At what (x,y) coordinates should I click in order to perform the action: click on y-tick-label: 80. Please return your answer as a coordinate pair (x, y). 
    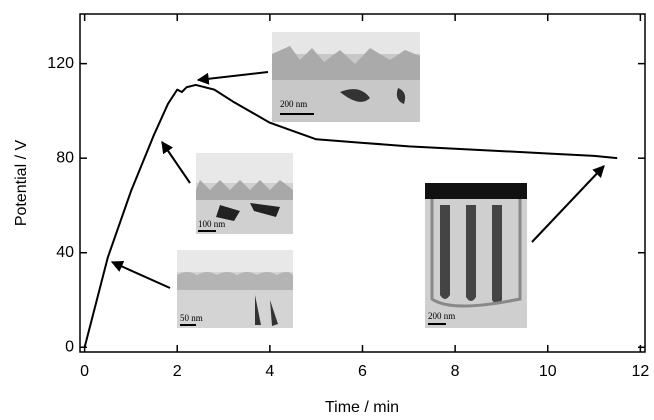
    Looking at the image, I should click on (65, 157).